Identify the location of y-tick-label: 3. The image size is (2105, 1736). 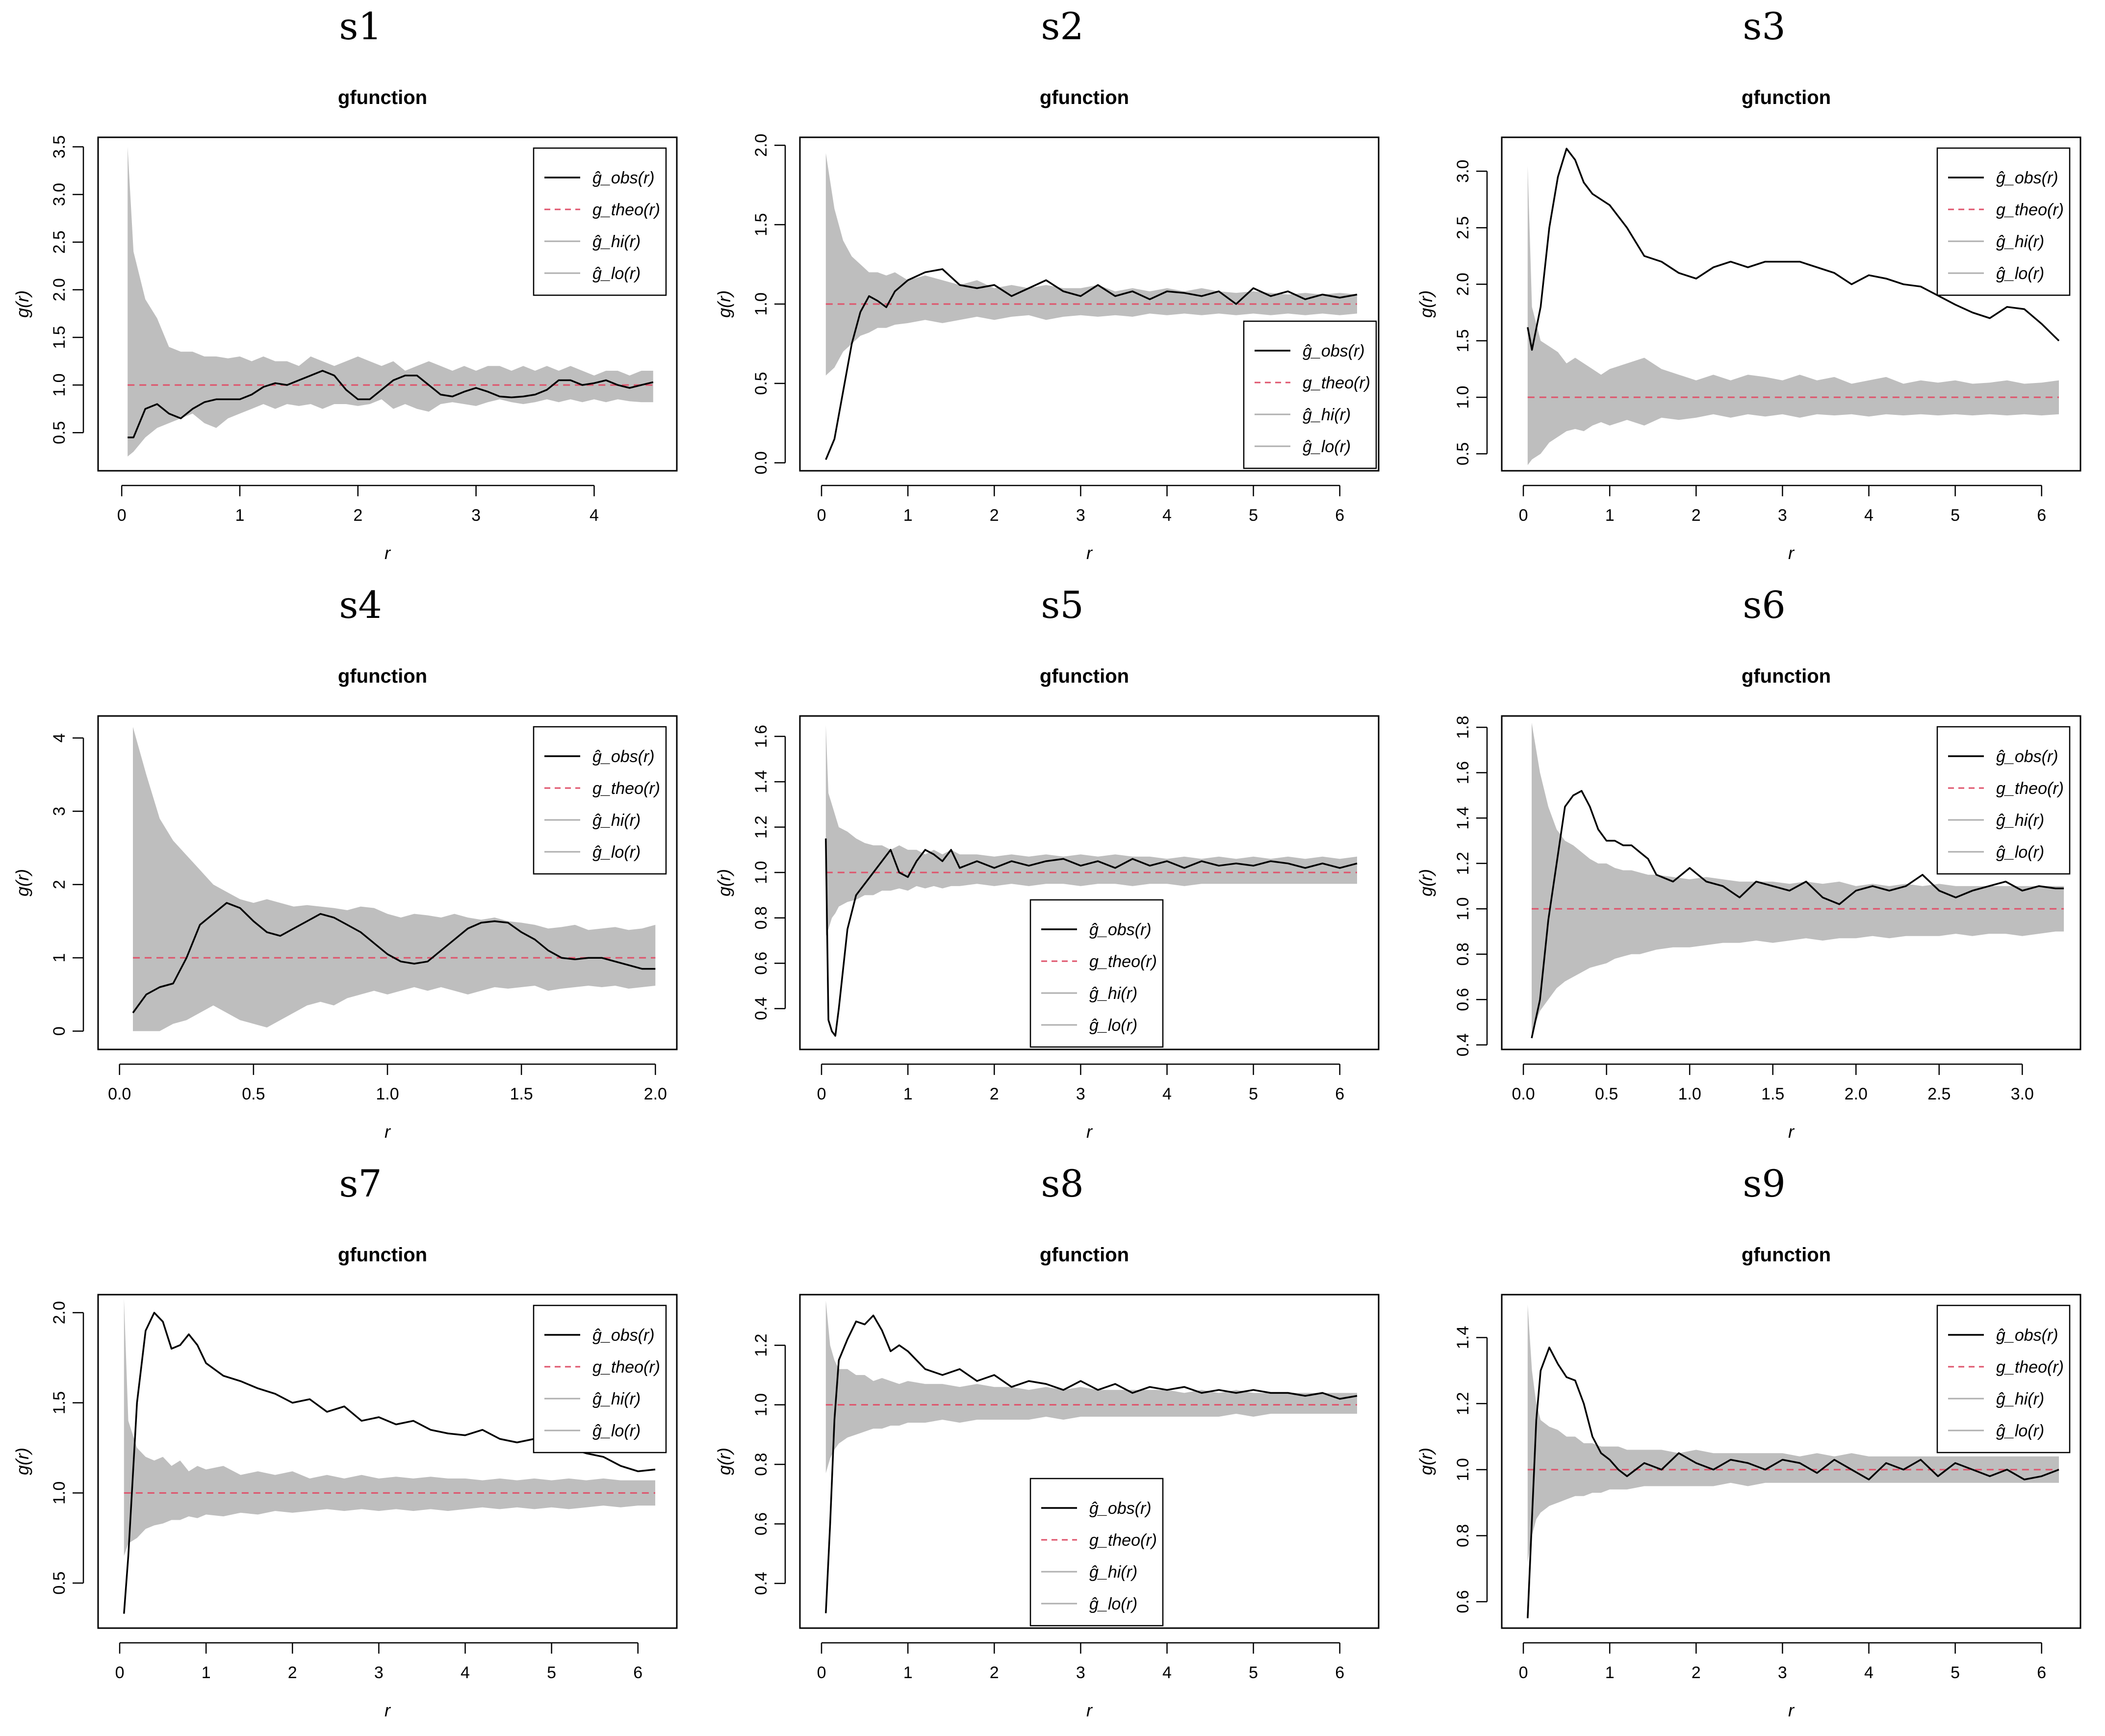
(59, 812).